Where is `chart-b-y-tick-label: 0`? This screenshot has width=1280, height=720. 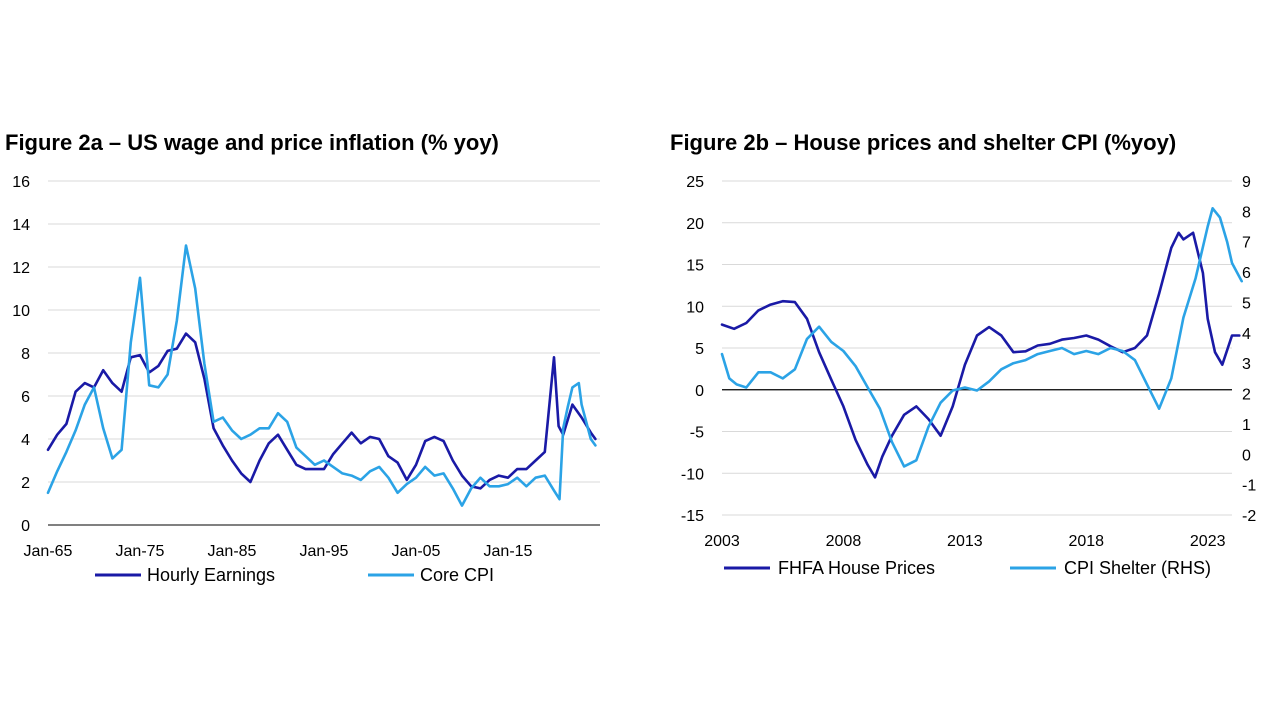
chart-b-y-tick-label: 0 is located at coordinates (699, 391).